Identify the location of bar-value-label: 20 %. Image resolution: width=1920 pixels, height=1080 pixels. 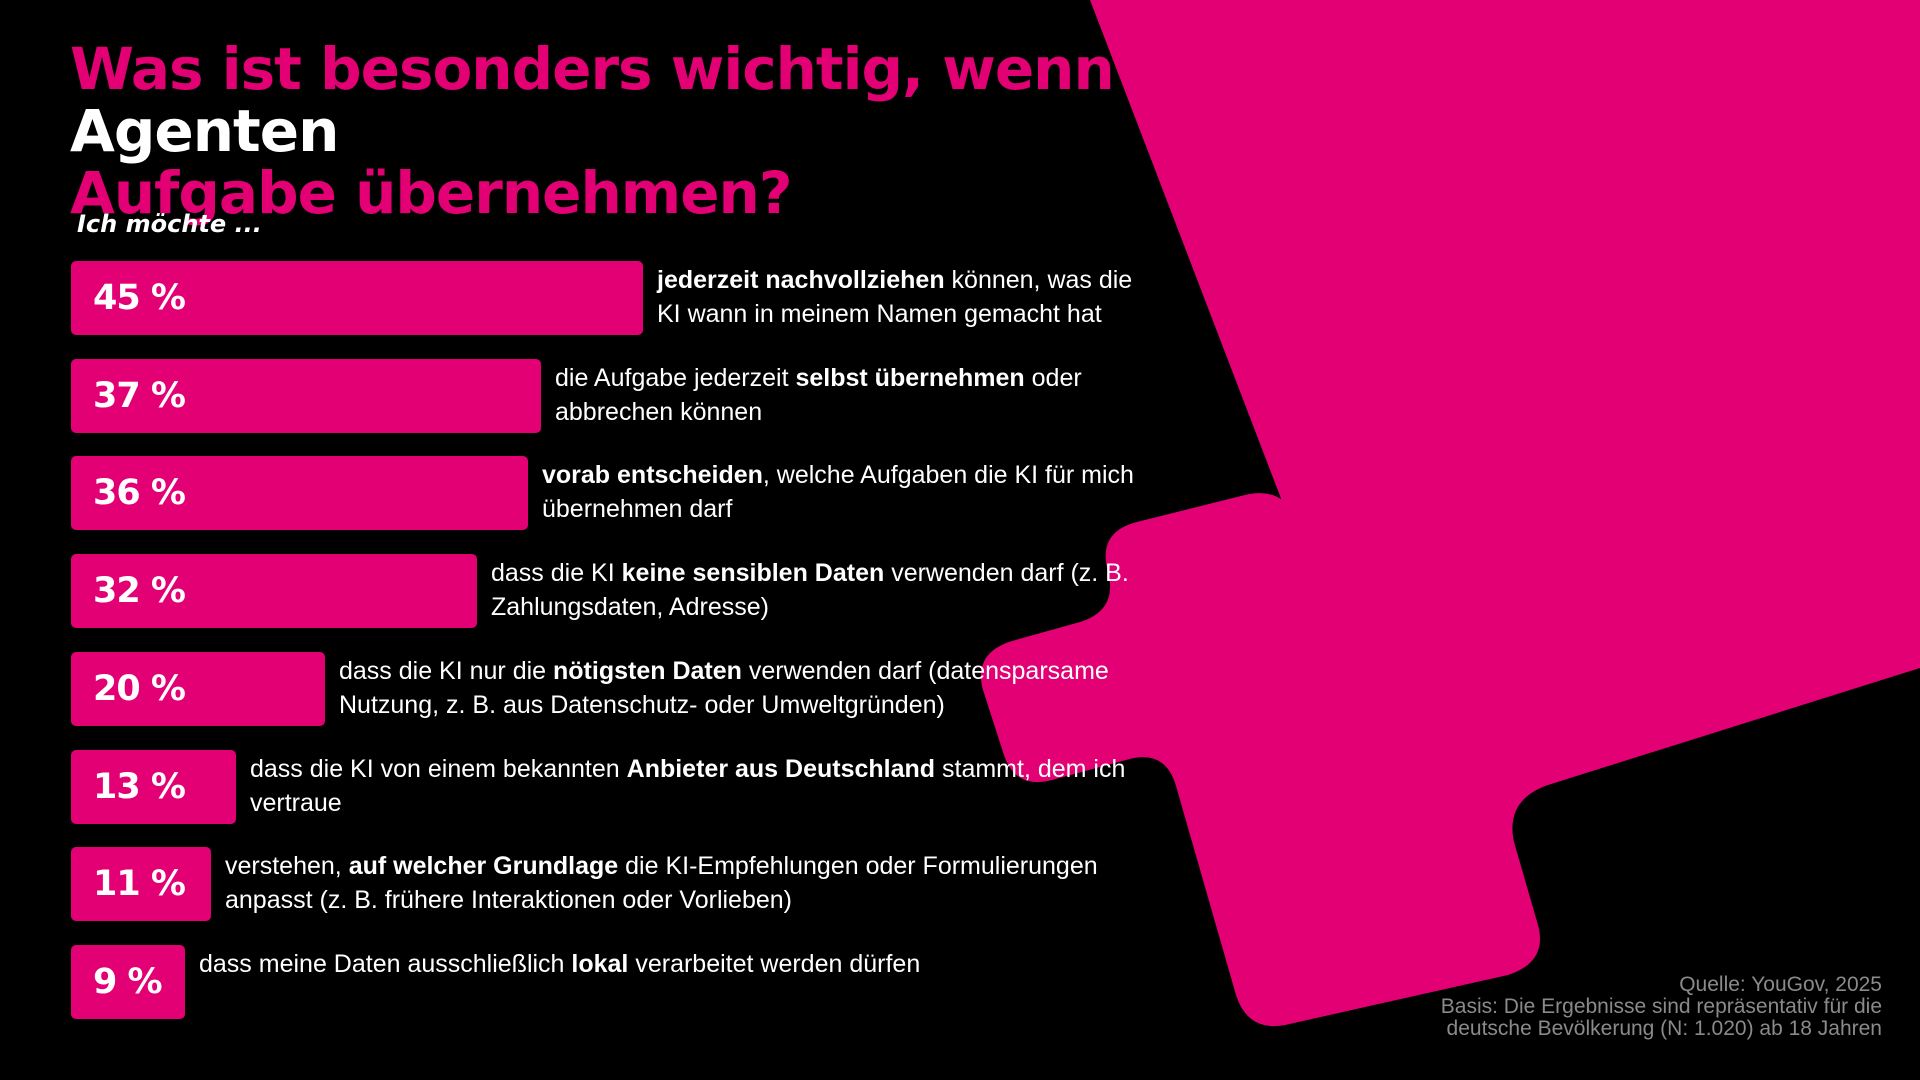
(139, 689).